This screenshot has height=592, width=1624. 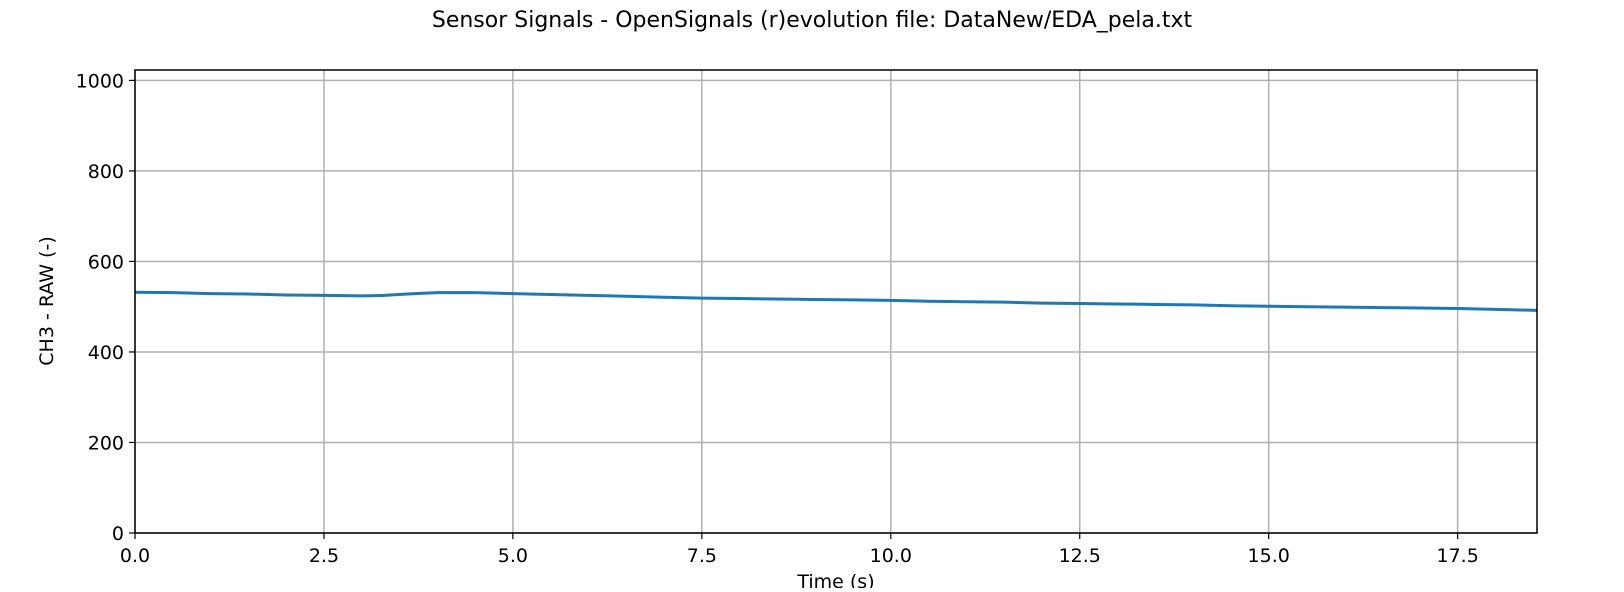 I want to click on series-line, so click(x=836, y=301).